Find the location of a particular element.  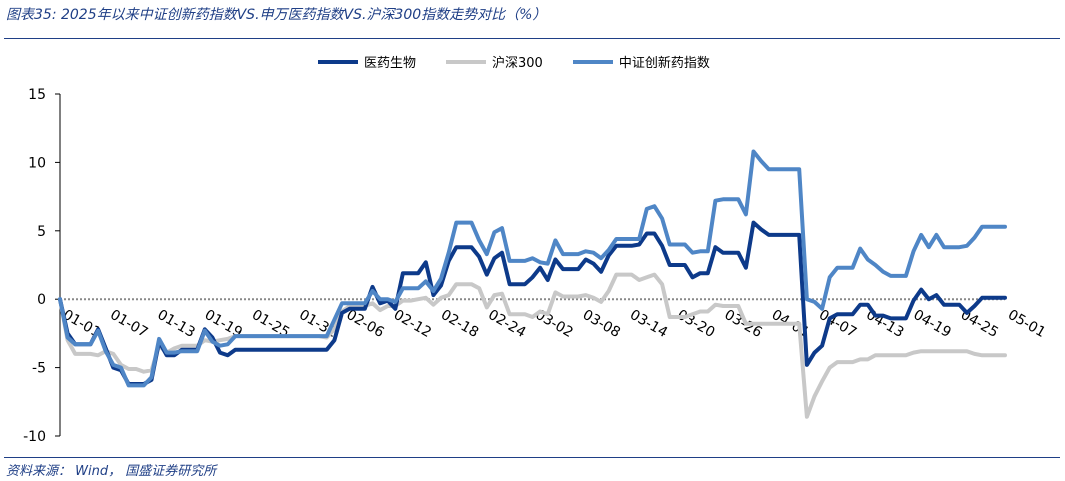

x-tick-label: 03-08 is located at coordinates (601, 324).